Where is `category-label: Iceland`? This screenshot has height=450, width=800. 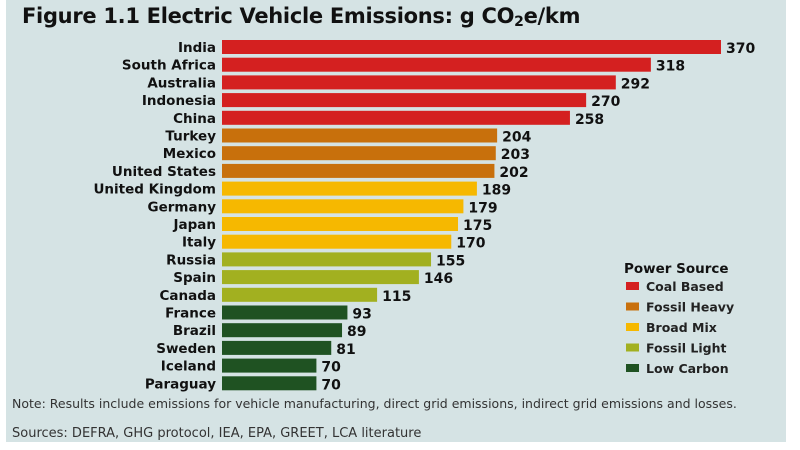 category-label: Iceland is located at coordinates (188, 367).